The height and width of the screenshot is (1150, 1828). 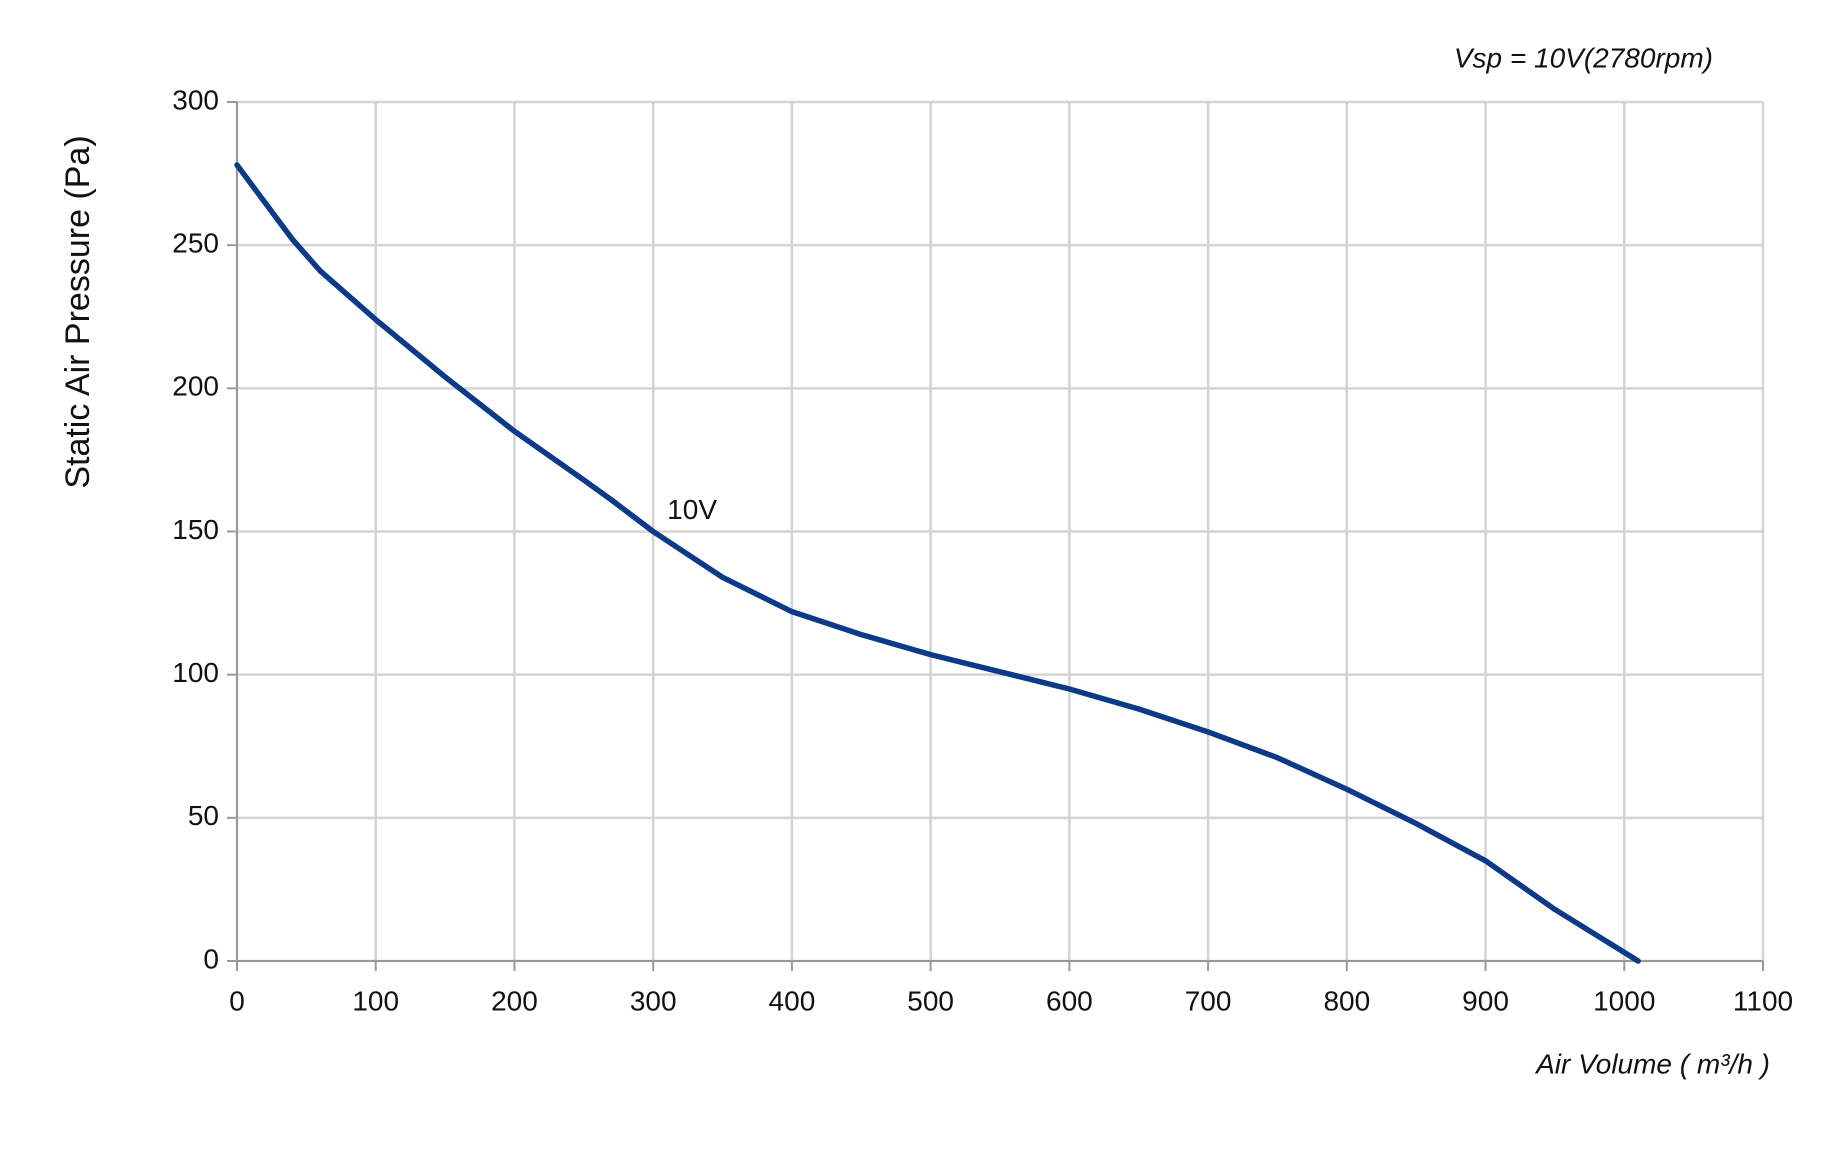 What do you see at coordinates (792, 1000) in the screenshot?
I see `x-tick-label: 400` at bounding box center [792, 1000].